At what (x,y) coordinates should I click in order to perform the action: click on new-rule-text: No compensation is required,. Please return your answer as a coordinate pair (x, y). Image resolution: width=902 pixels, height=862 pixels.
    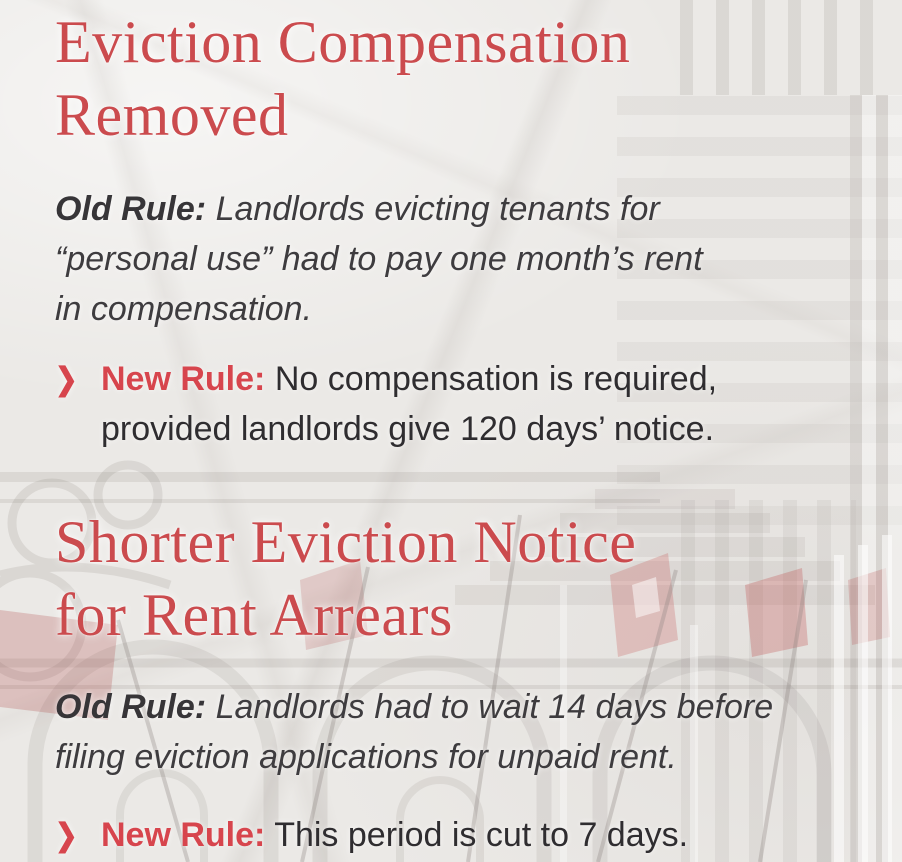
    Looking at the image, I should click on (496, 379).